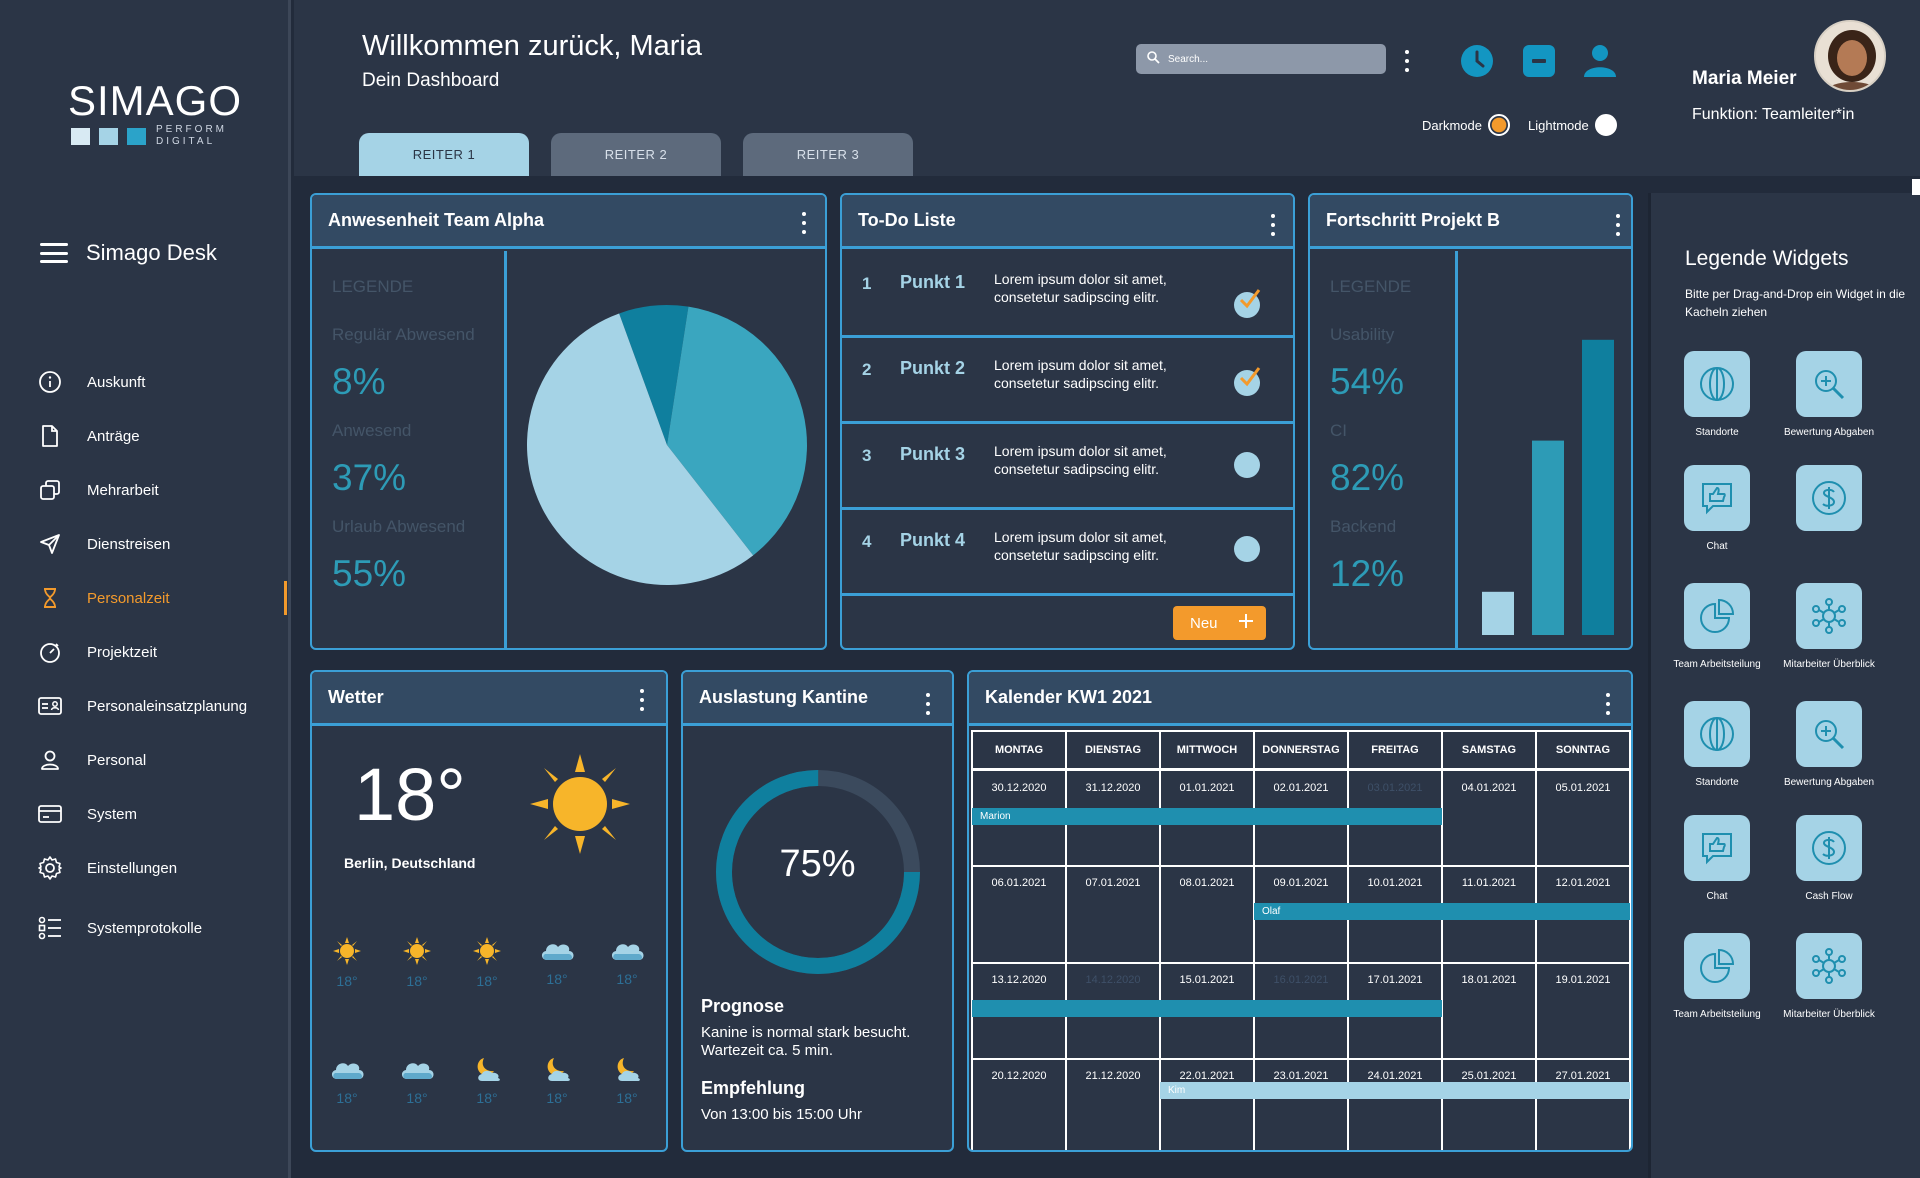  Describe the element at coordinates (145, 814) in the screenshot. I see `sidebar-item-system: System` at that location.